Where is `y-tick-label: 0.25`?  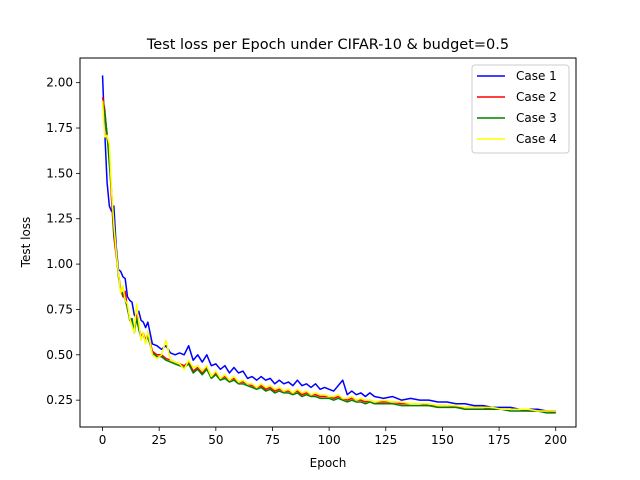 y-tick-label: 0.25 is located at coordinates (59, 400).